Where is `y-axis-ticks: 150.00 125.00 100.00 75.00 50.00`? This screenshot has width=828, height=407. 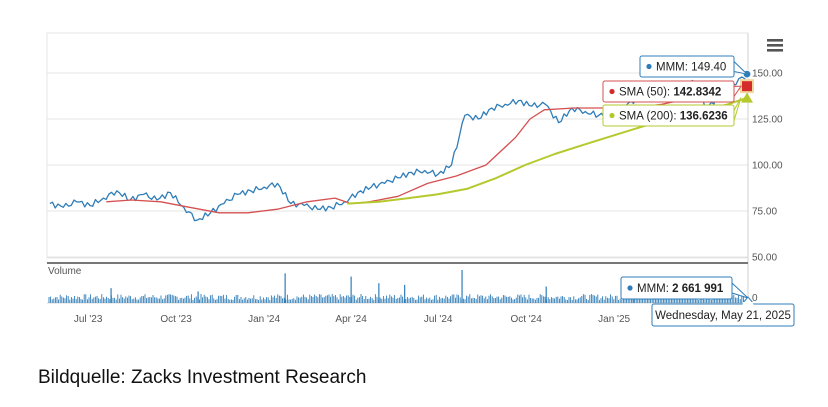 y-axis-ticks: 150.00 125.00 100.00 75.00 50.00 is located at coordinates (767, 166).